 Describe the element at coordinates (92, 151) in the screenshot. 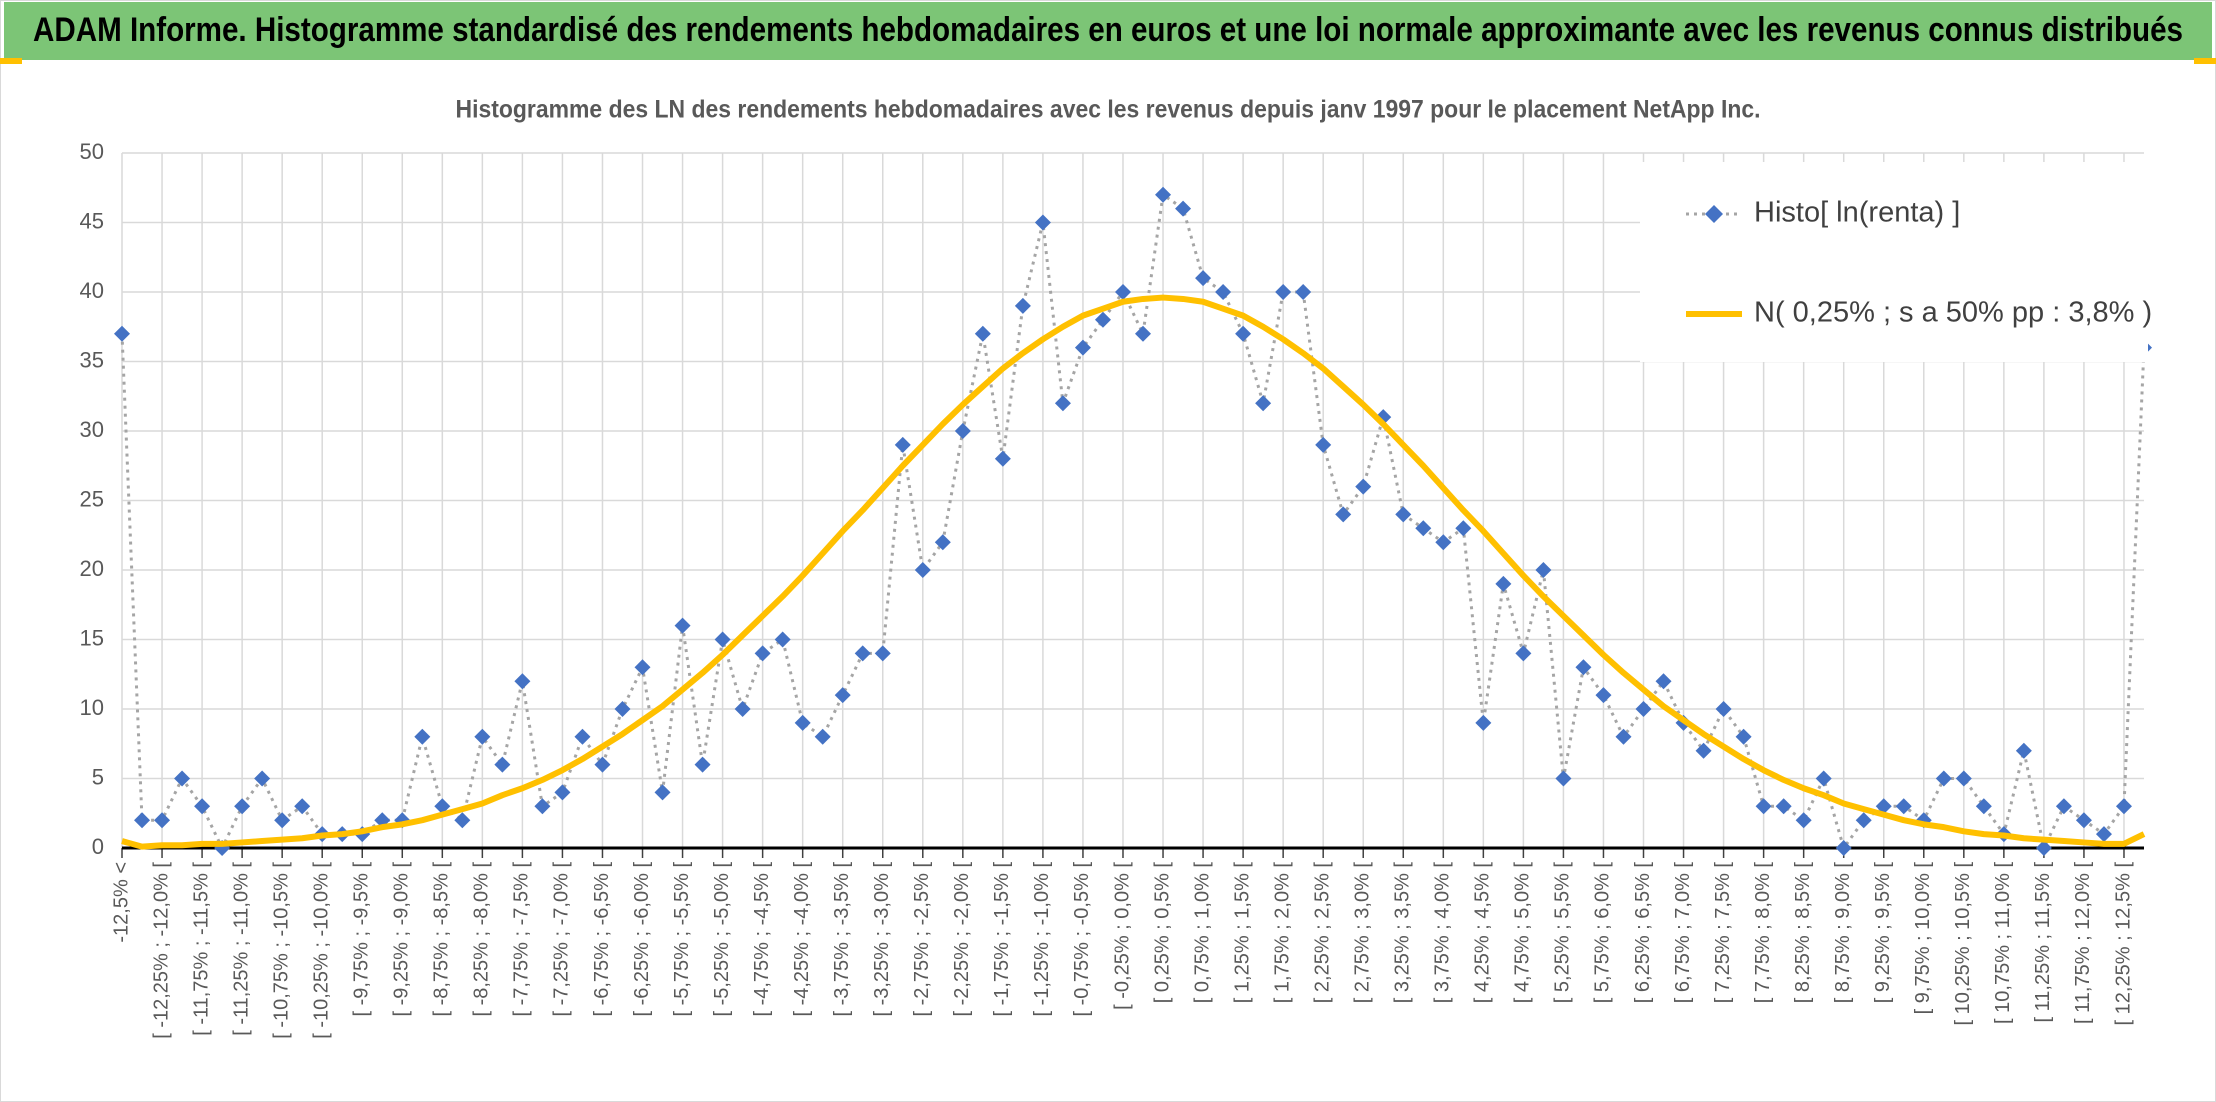

I see `y-tick-label: 50` at that location.